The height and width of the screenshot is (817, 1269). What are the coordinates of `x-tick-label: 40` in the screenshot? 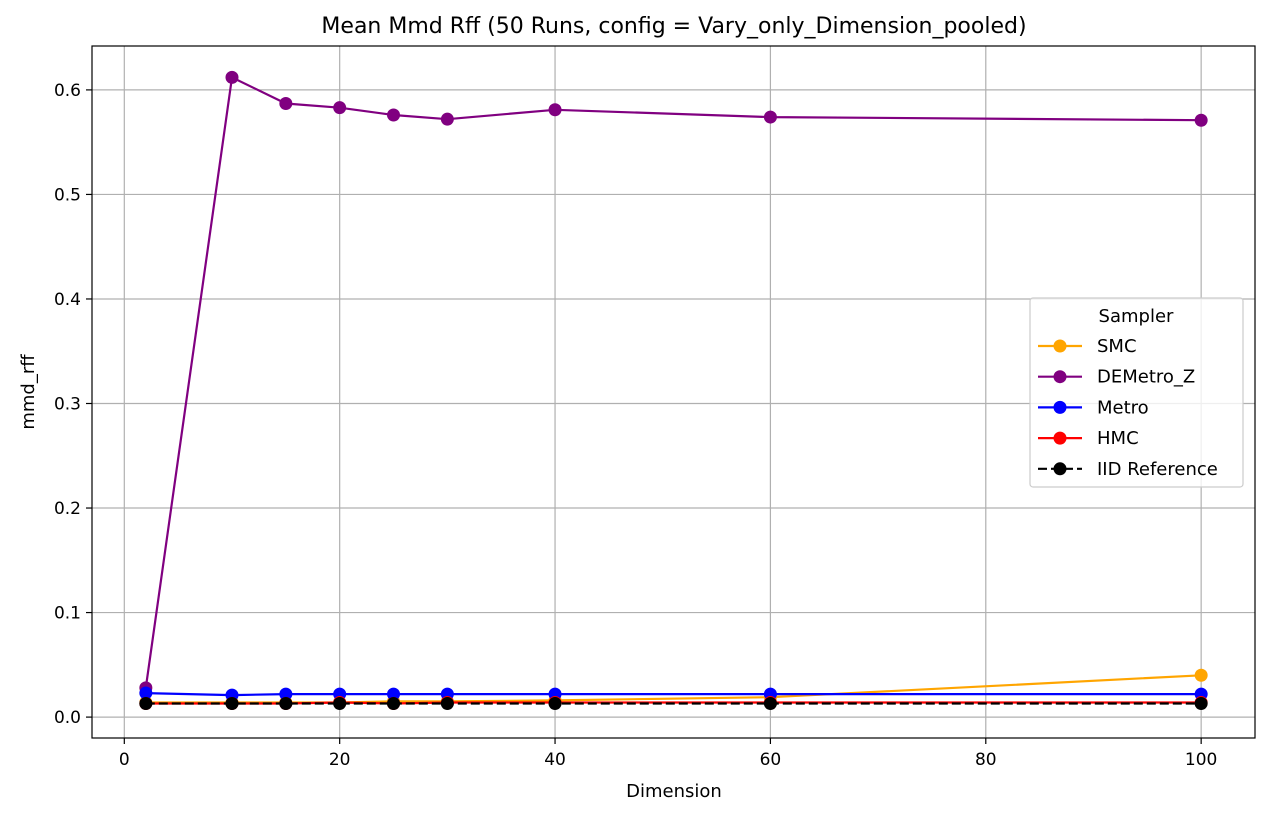 It's located at (555, 760).